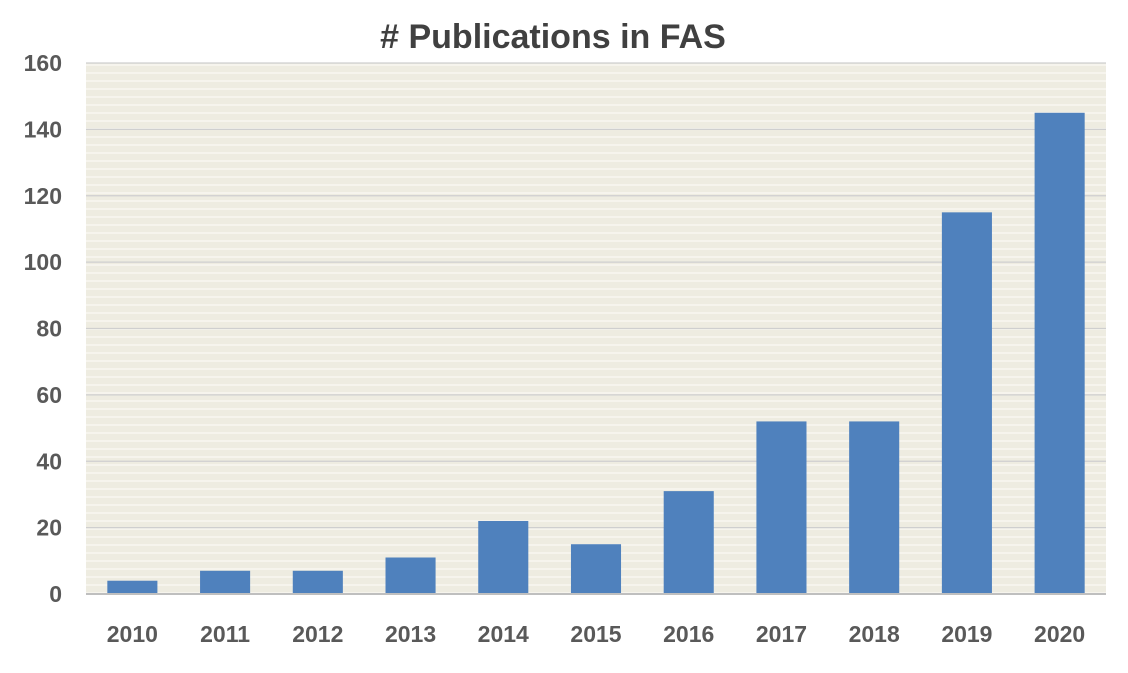 The width and height of the screenshot is (1128, 673). Describe the element at coordinates (132, 634) in the screenshot. I see `x-tick-label-2010: 2010` at that location.